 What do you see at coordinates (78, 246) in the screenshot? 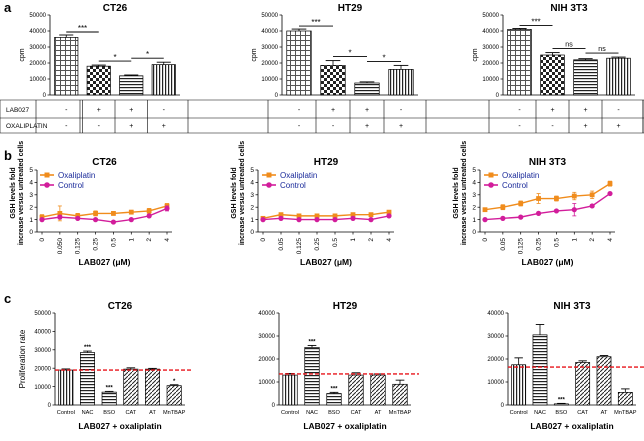
I see `x-tick-label: 0.125` at bounding box center [78, 246].